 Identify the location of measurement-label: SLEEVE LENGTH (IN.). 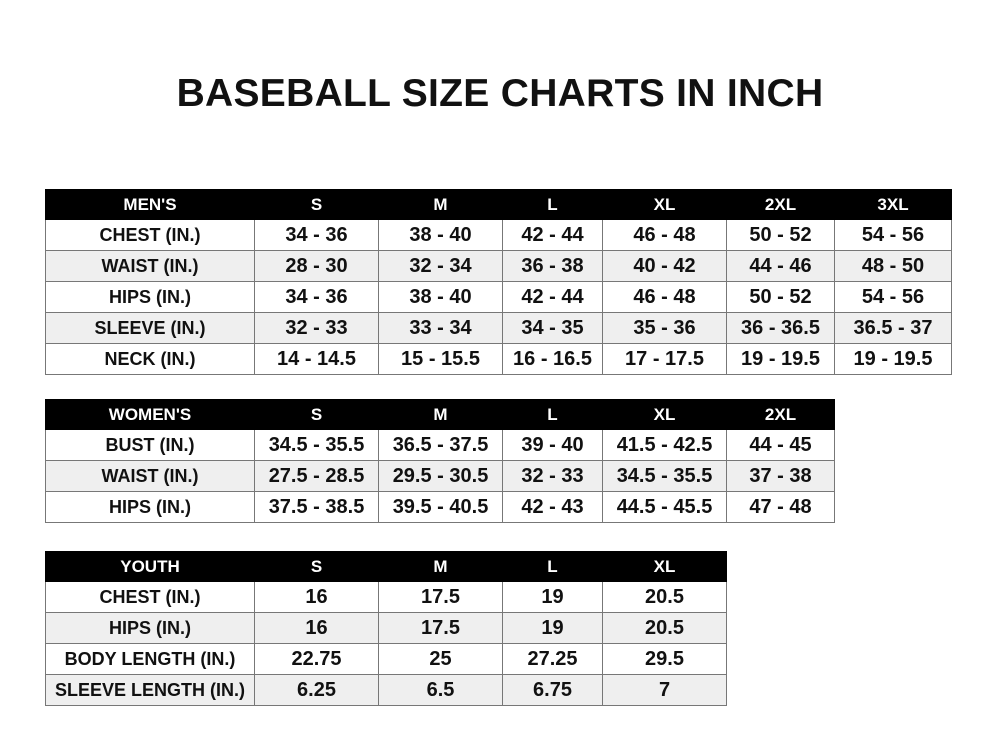
(150, 690).